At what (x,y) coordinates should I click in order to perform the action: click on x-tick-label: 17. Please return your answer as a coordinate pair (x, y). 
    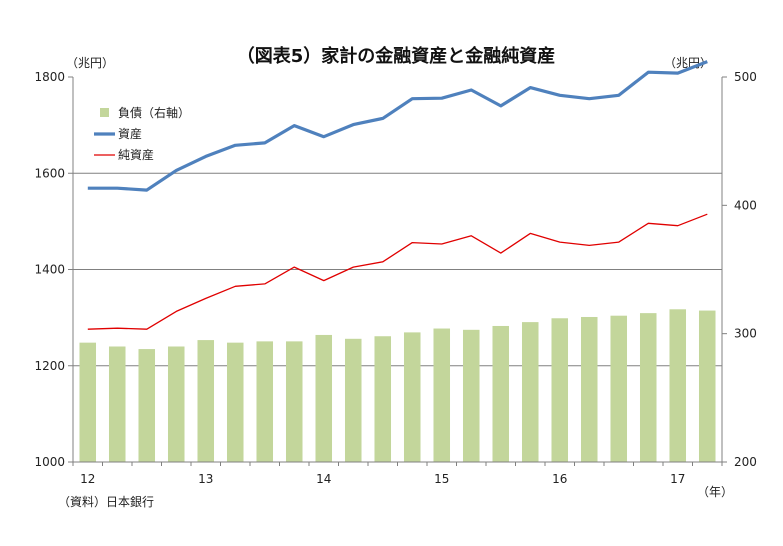
    Looking at the image, I should click on (677, 479).